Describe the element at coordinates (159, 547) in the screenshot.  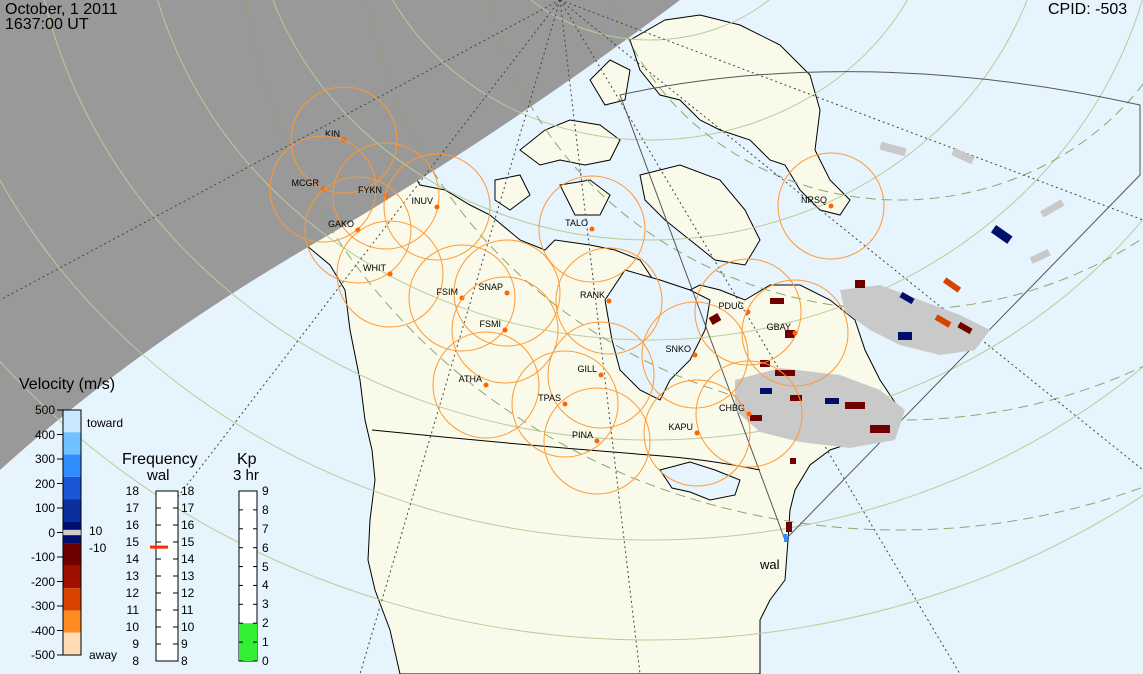
I see `frequency-marker` at that location.